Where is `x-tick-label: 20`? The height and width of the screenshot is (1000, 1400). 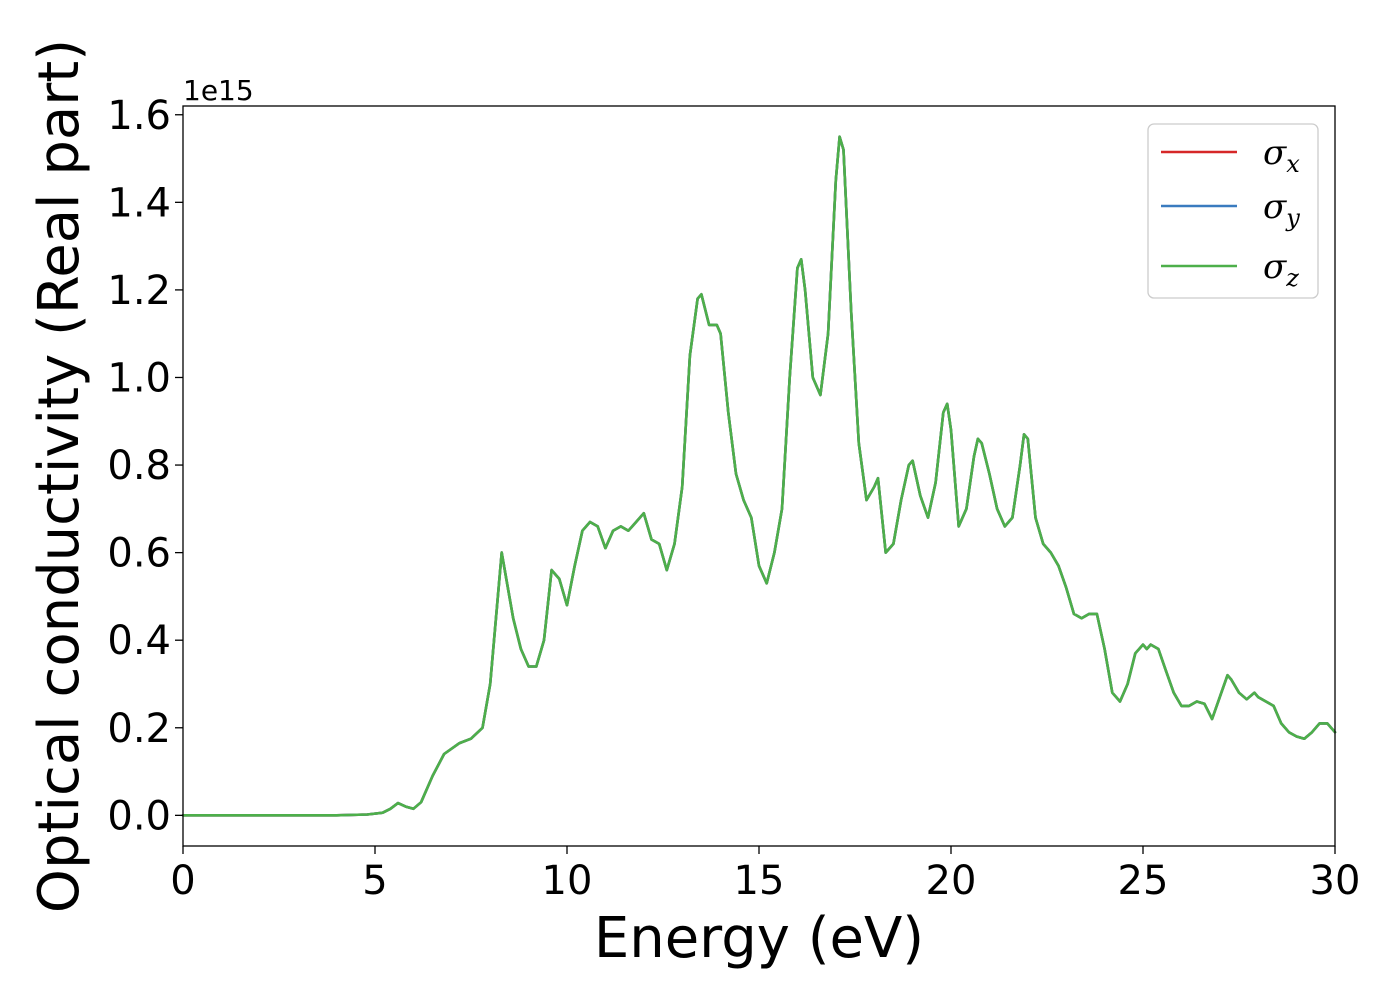 x-tick-label: 20 is located at coordinates (951, 881).